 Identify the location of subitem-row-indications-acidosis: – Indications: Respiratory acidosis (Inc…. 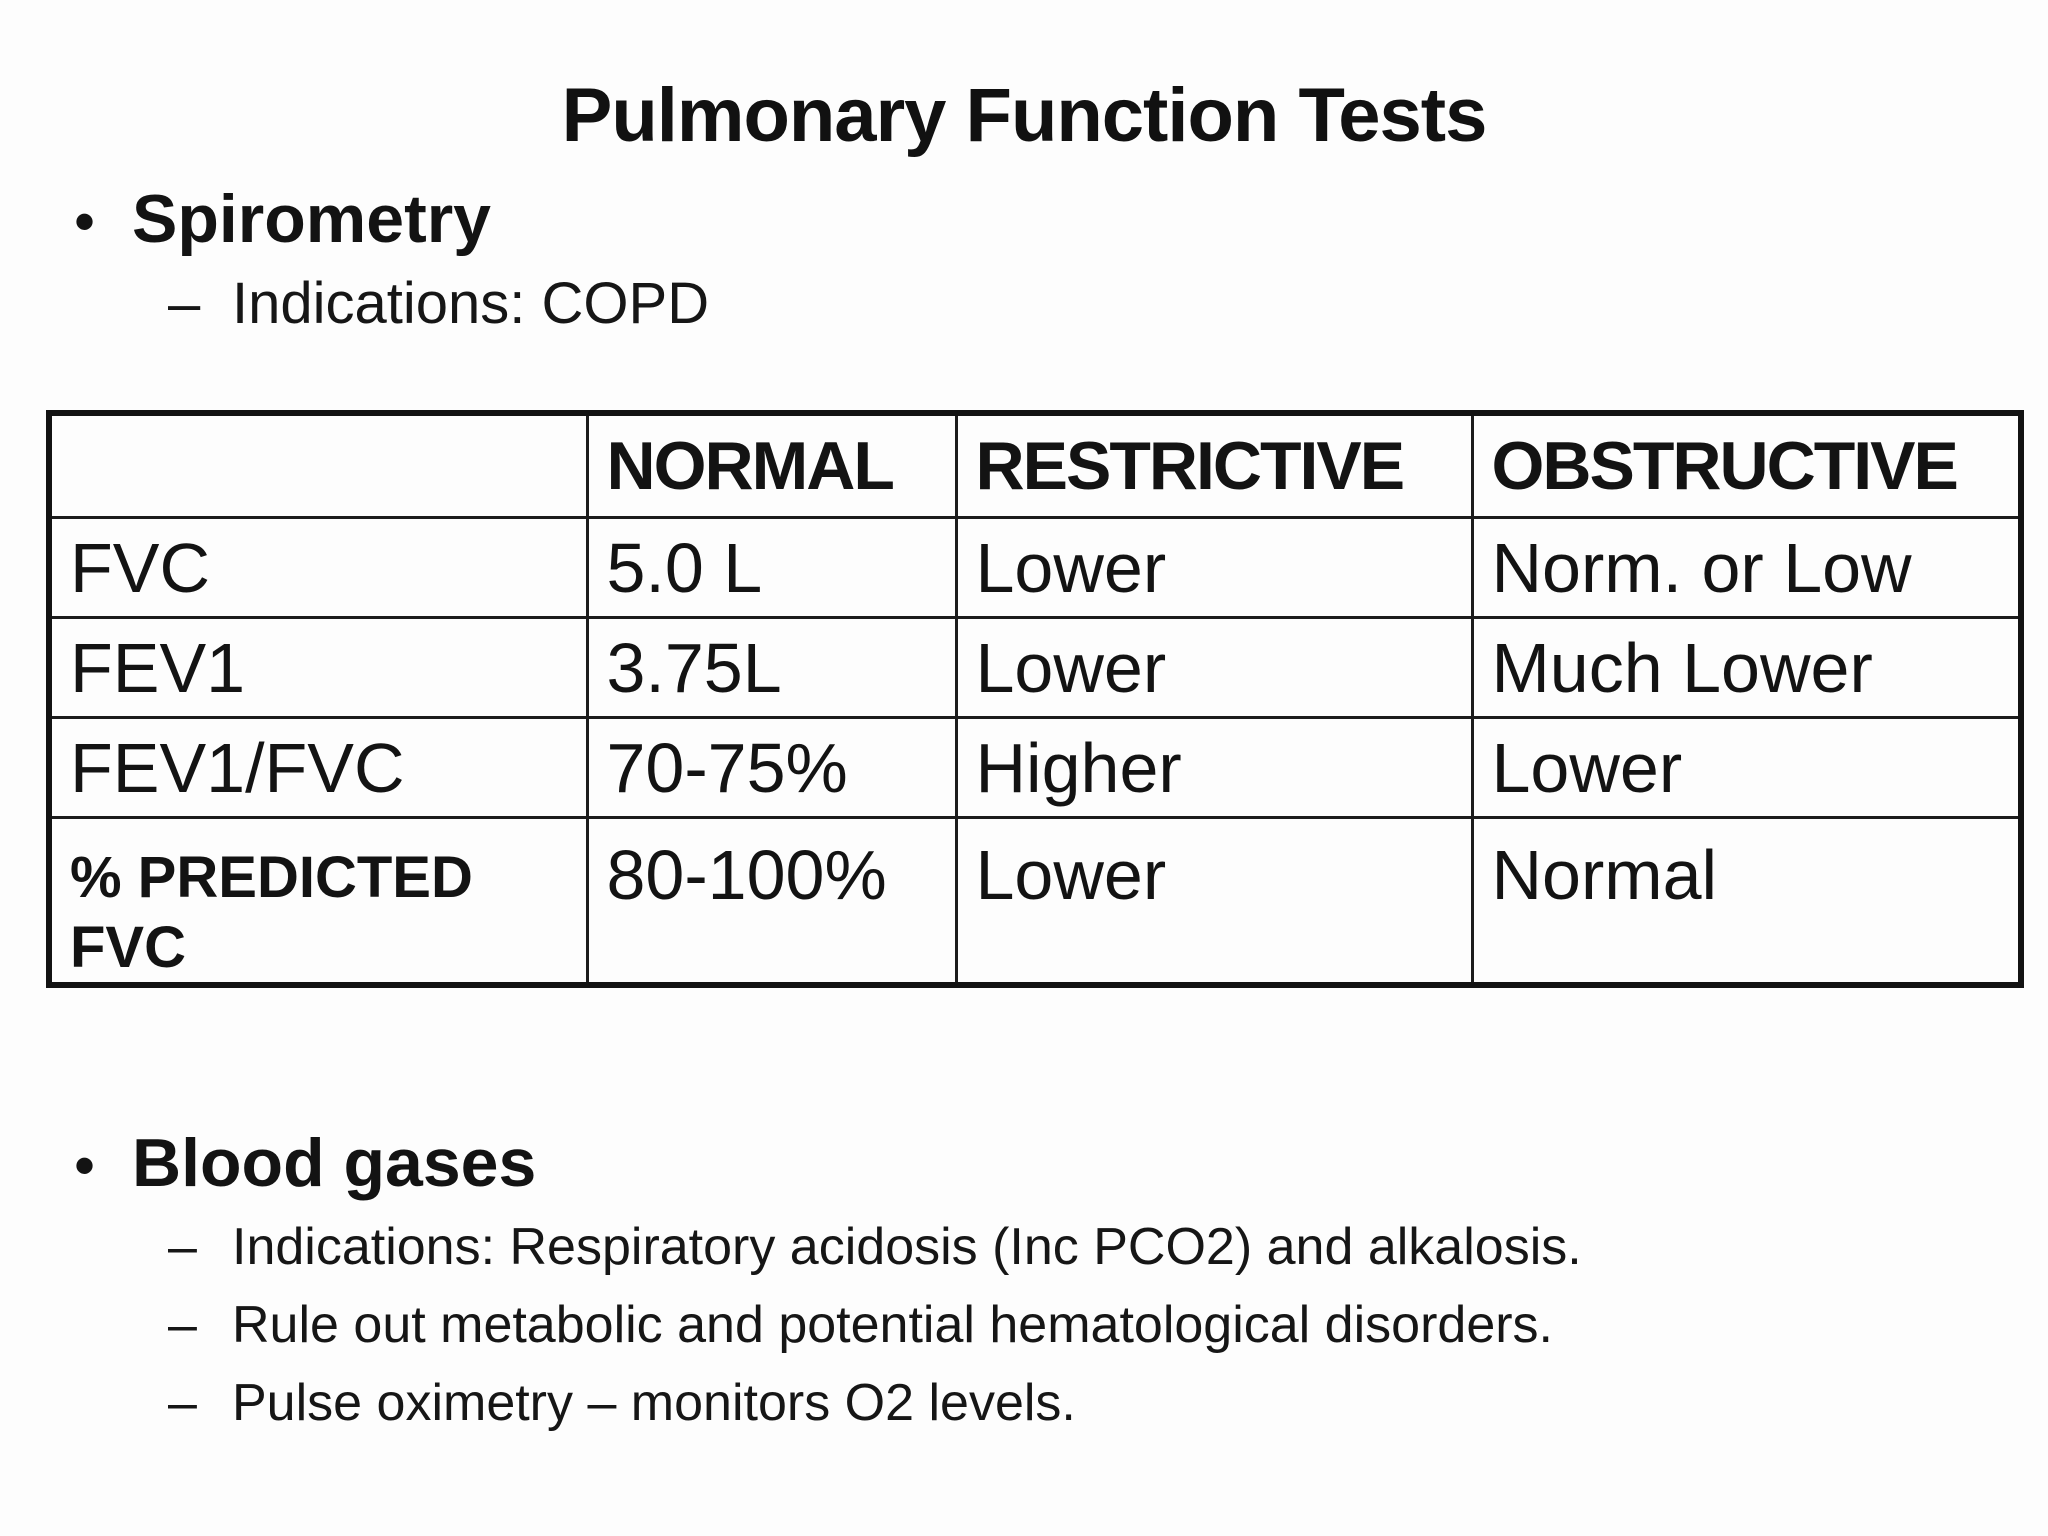
(875, 1247).